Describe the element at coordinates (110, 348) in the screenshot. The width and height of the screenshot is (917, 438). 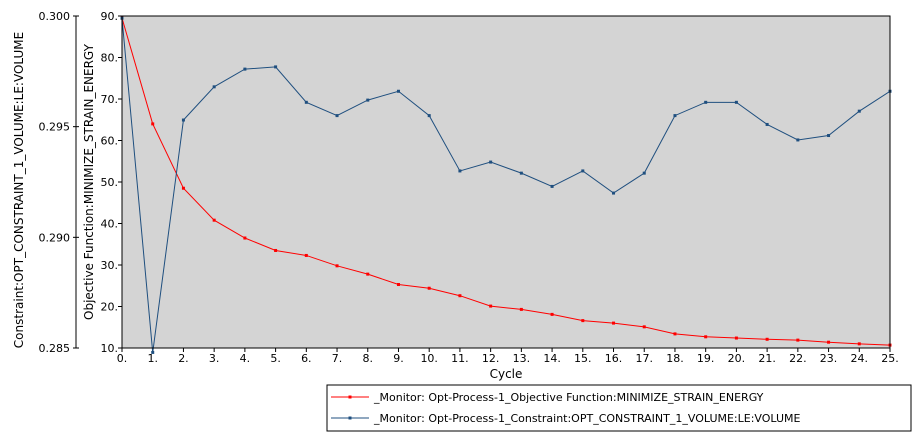
I see `objective-tick-label: 10.` at that location.